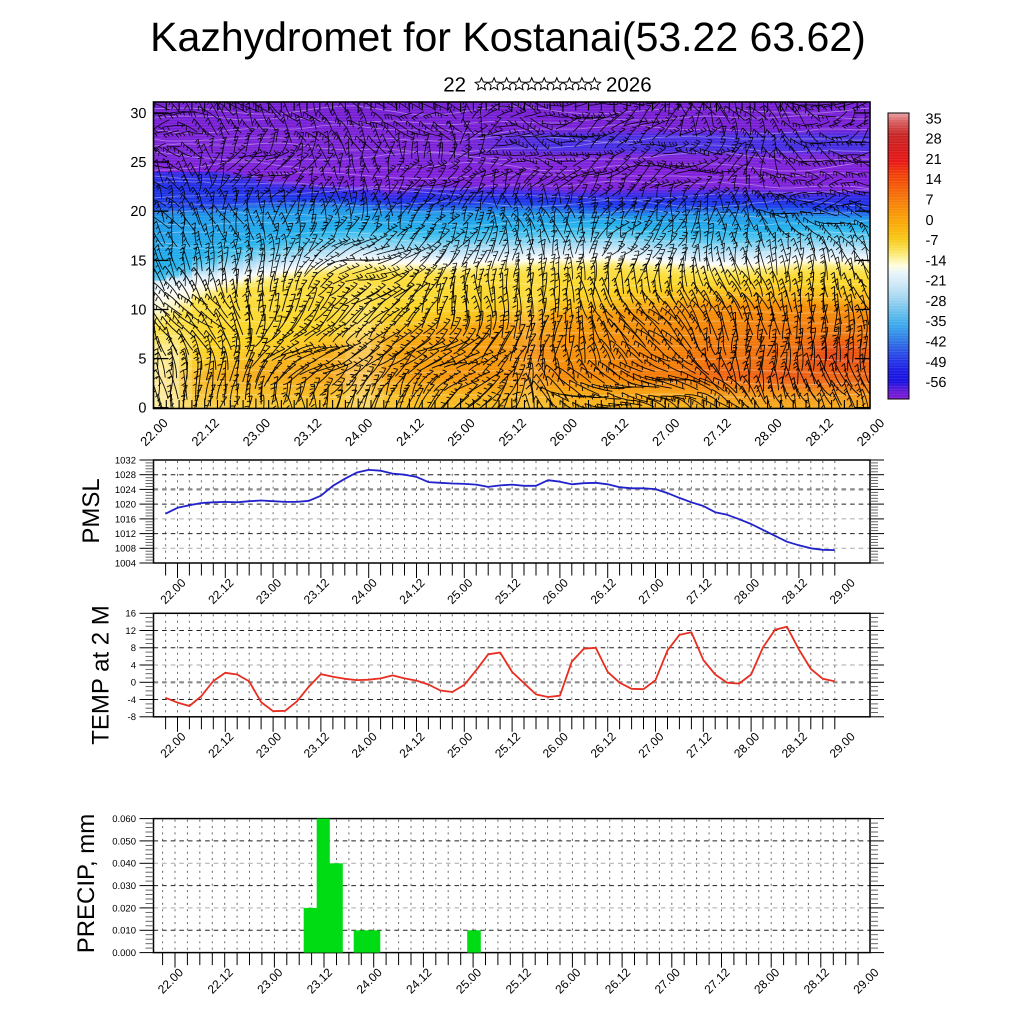  Describe the element at coordinates (138, 311) in the screenshot. I see `svg-text: 10` at that location.